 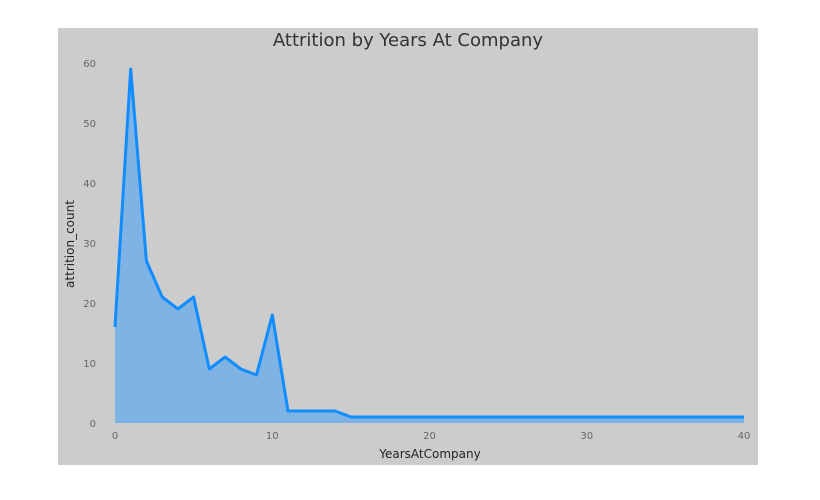 I want to click on x-tick-label: 30, so click(x=586, y=436).